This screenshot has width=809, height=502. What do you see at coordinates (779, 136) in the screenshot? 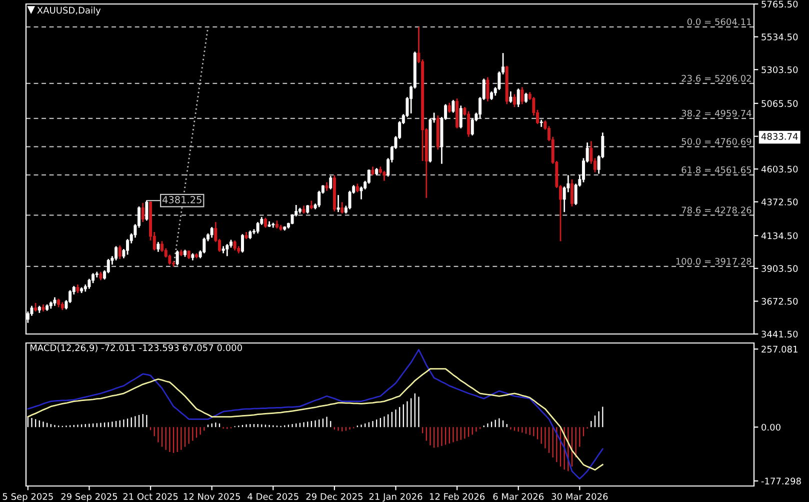
I see `y-tick-label: 4833.74` at bounding box center [779, 136].